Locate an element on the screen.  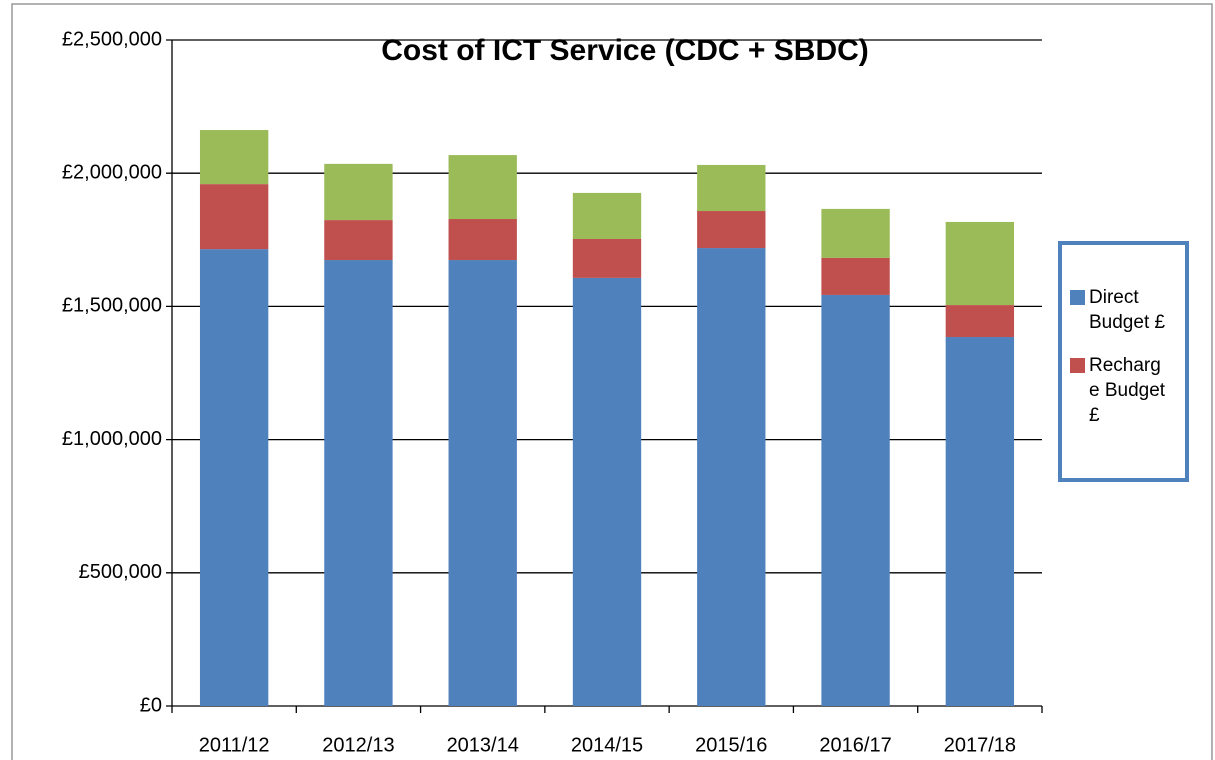
legend: Direct Budget £ Recharge Budget £ is located at coordinates (1123, 361).